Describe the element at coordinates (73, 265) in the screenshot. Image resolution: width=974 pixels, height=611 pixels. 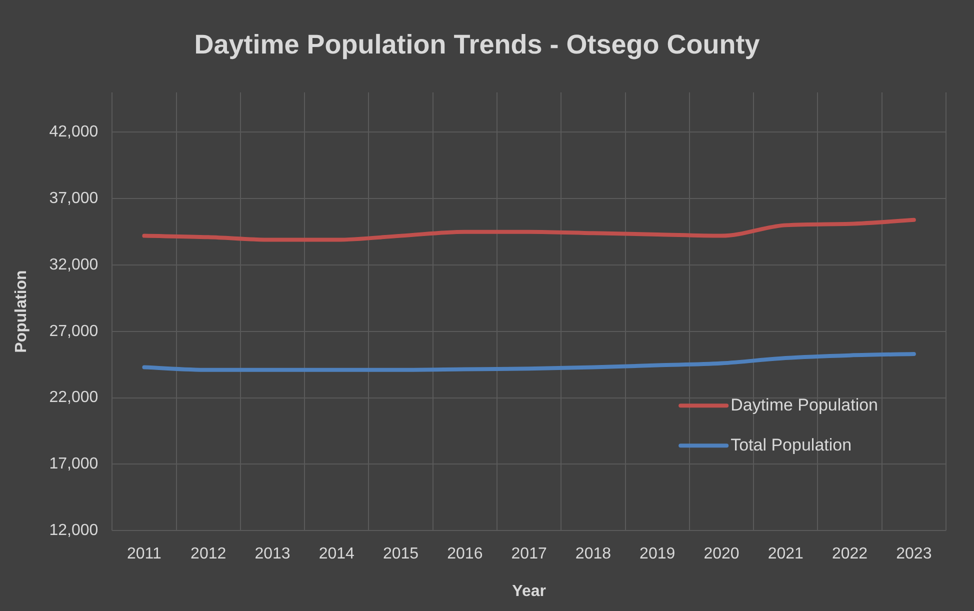
I see `y-tick-label: 32,000` at that location.